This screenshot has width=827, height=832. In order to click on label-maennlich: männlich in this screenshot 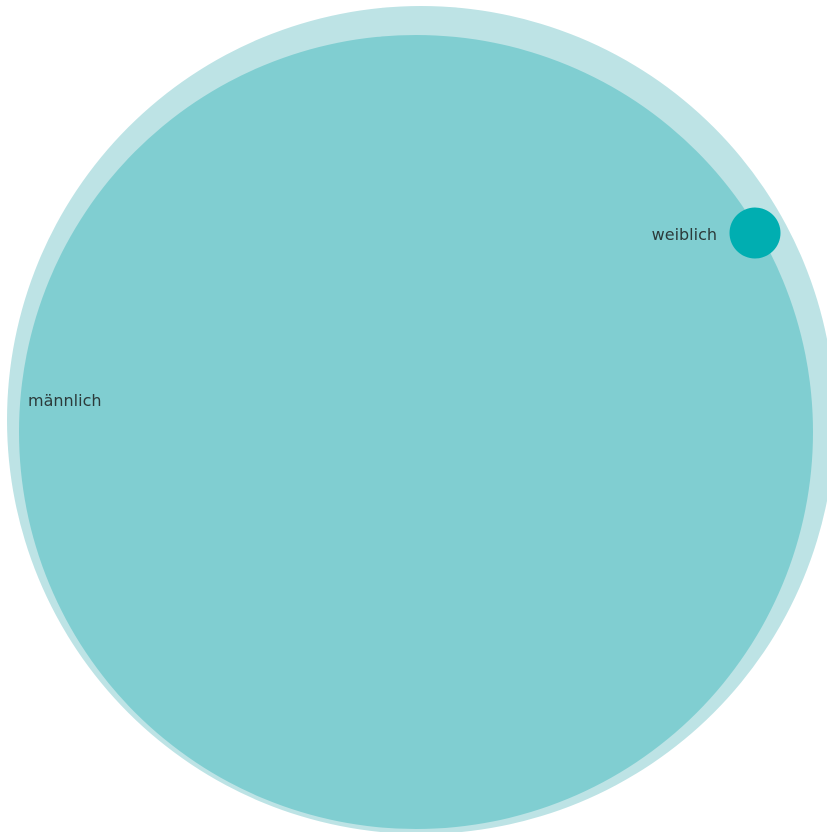, I will do `click(65, 400)`.